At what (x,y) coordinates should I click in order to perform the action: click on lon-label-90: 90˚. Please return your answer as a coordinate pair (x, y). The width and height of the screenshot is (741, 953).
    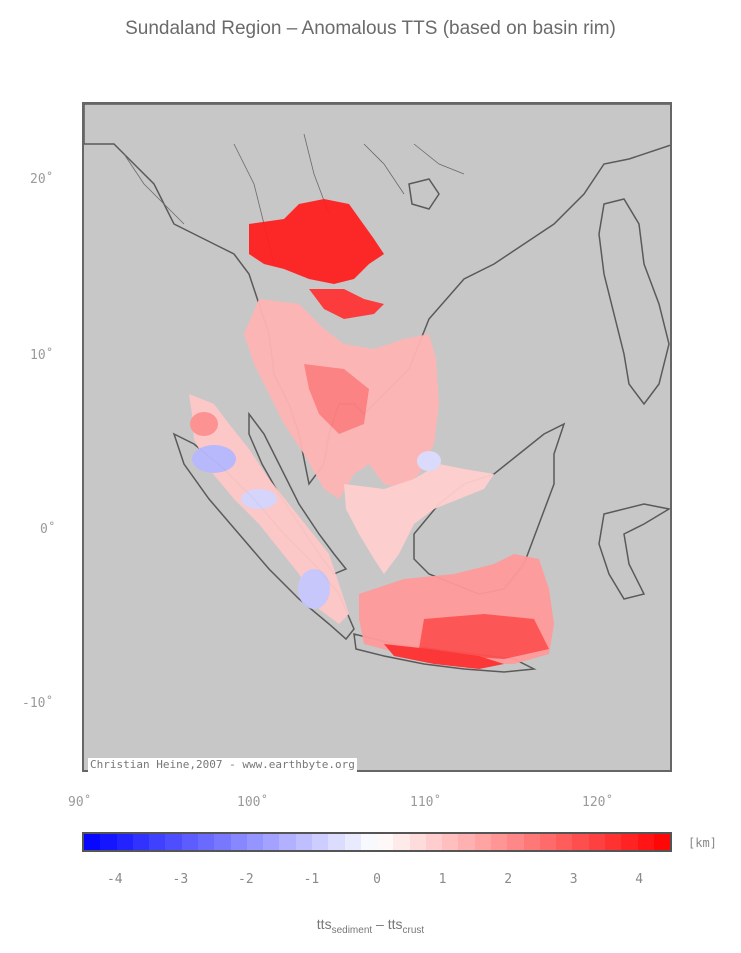
    Looking at the image, I should click on (80, 802).